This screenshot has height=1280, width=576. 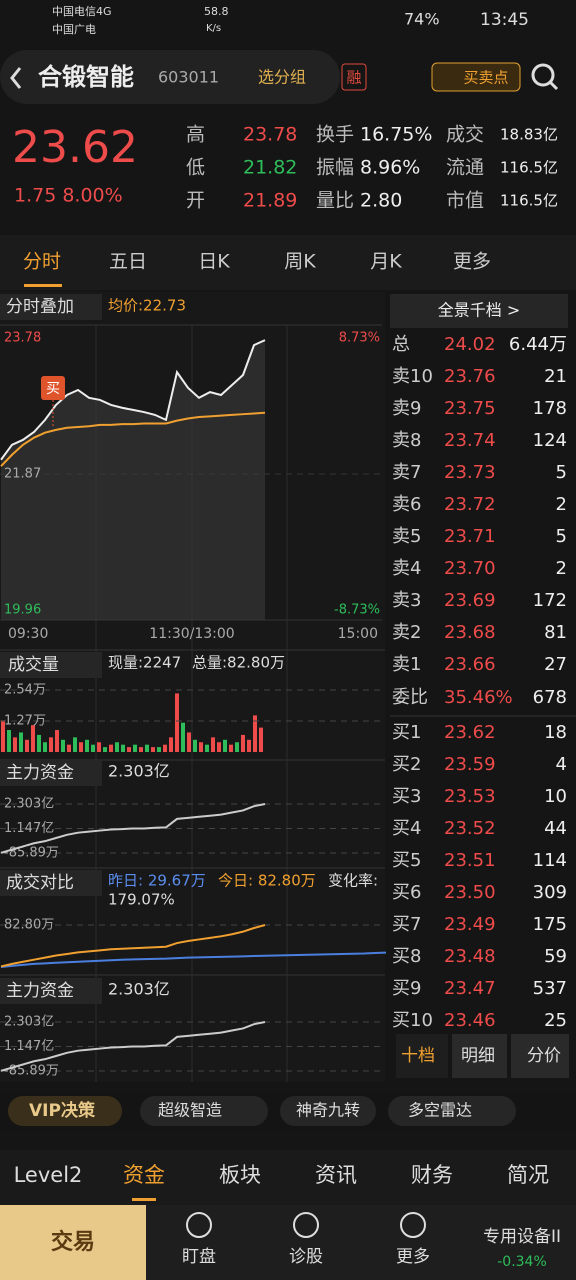 What do you see at coordinates (470, 376) in the screenshot?
I see `book-price: 23.76` at bounding box center [470, 376].